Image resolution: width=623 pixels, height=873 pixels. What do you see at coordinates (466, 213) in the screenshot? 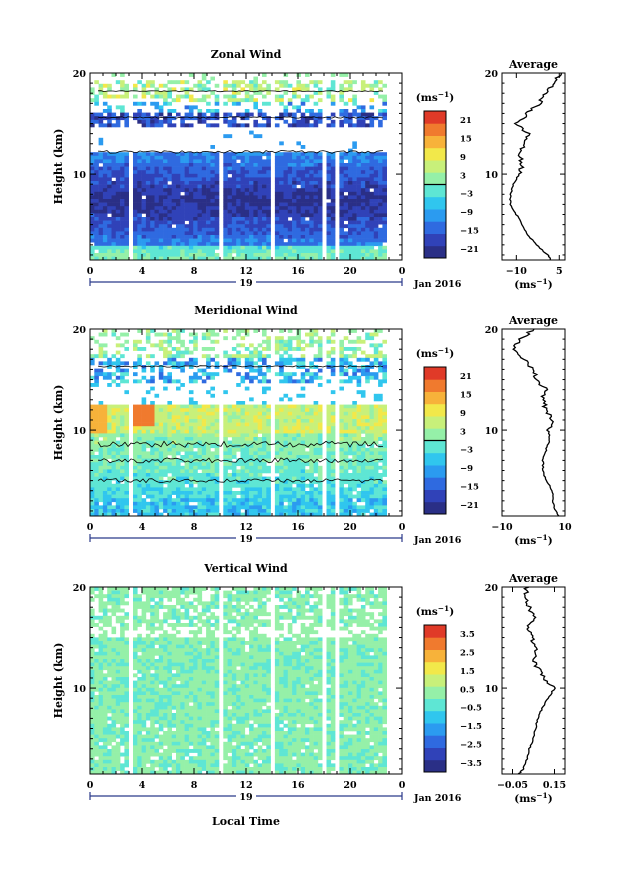
I see `colorbar-tick-label: −9` at bounding box center [466, 213].